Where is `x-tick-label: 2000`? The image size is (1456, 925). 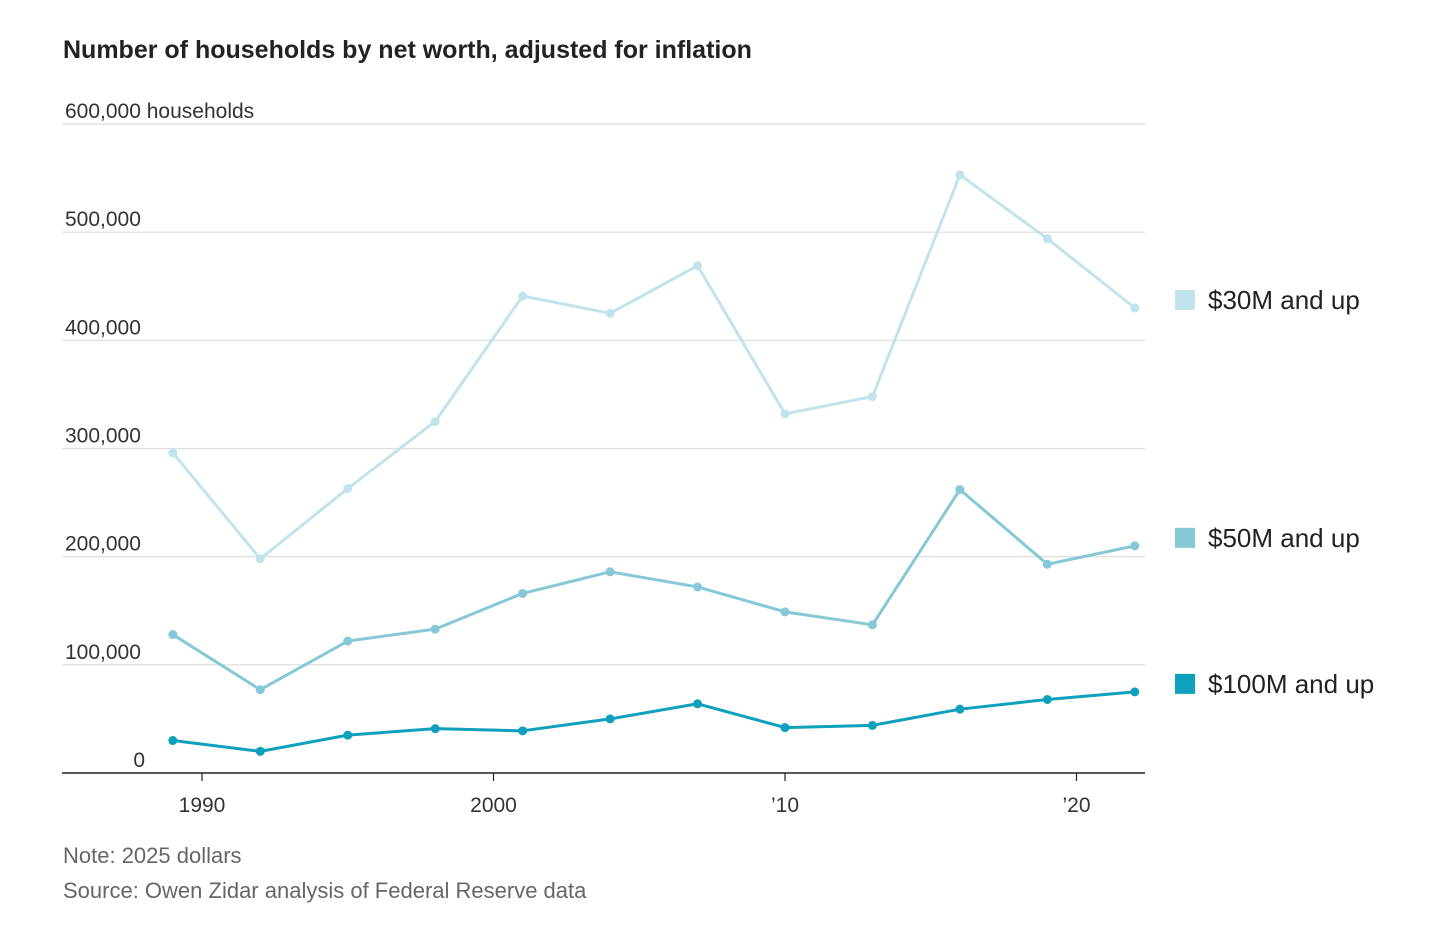
x-tick-label: 2000 is located at coordinates (493, 805).